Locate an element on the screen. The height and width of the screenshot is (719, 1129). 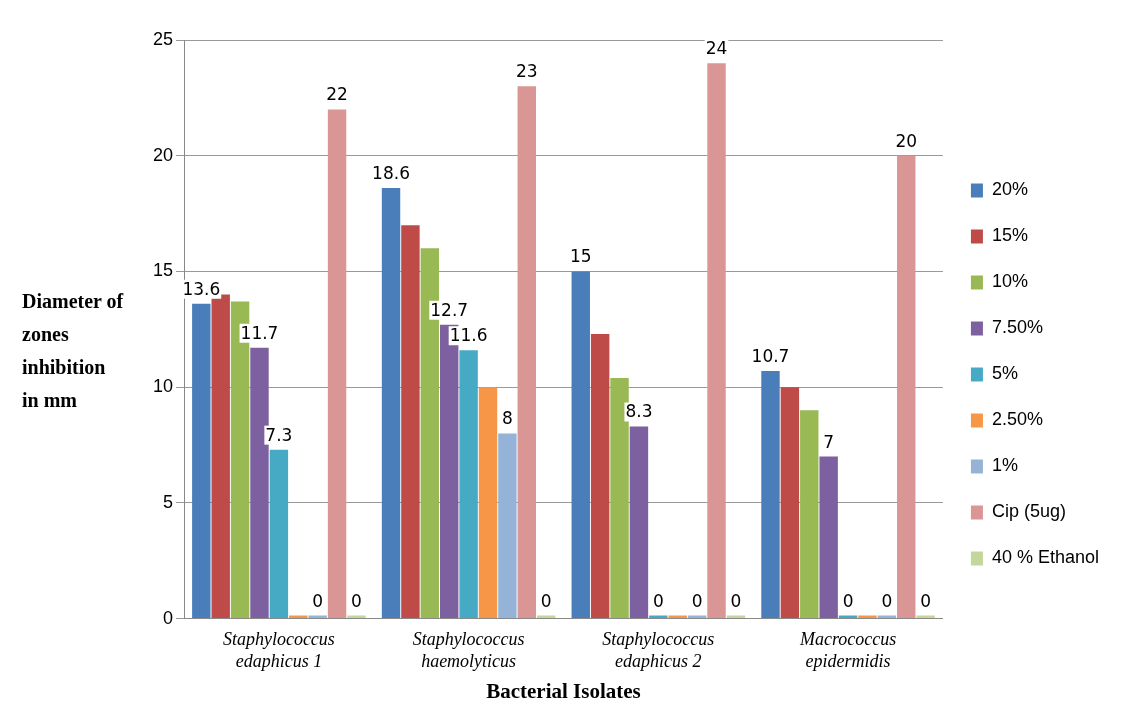
data-label: 23 is located at coordinates (526, 71).